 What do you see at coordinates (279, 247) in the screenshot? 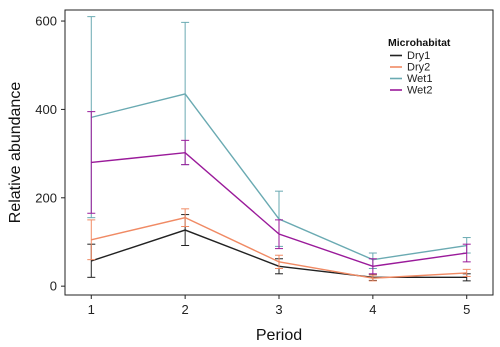
I see `series-line` at bounding box center [279, 247].